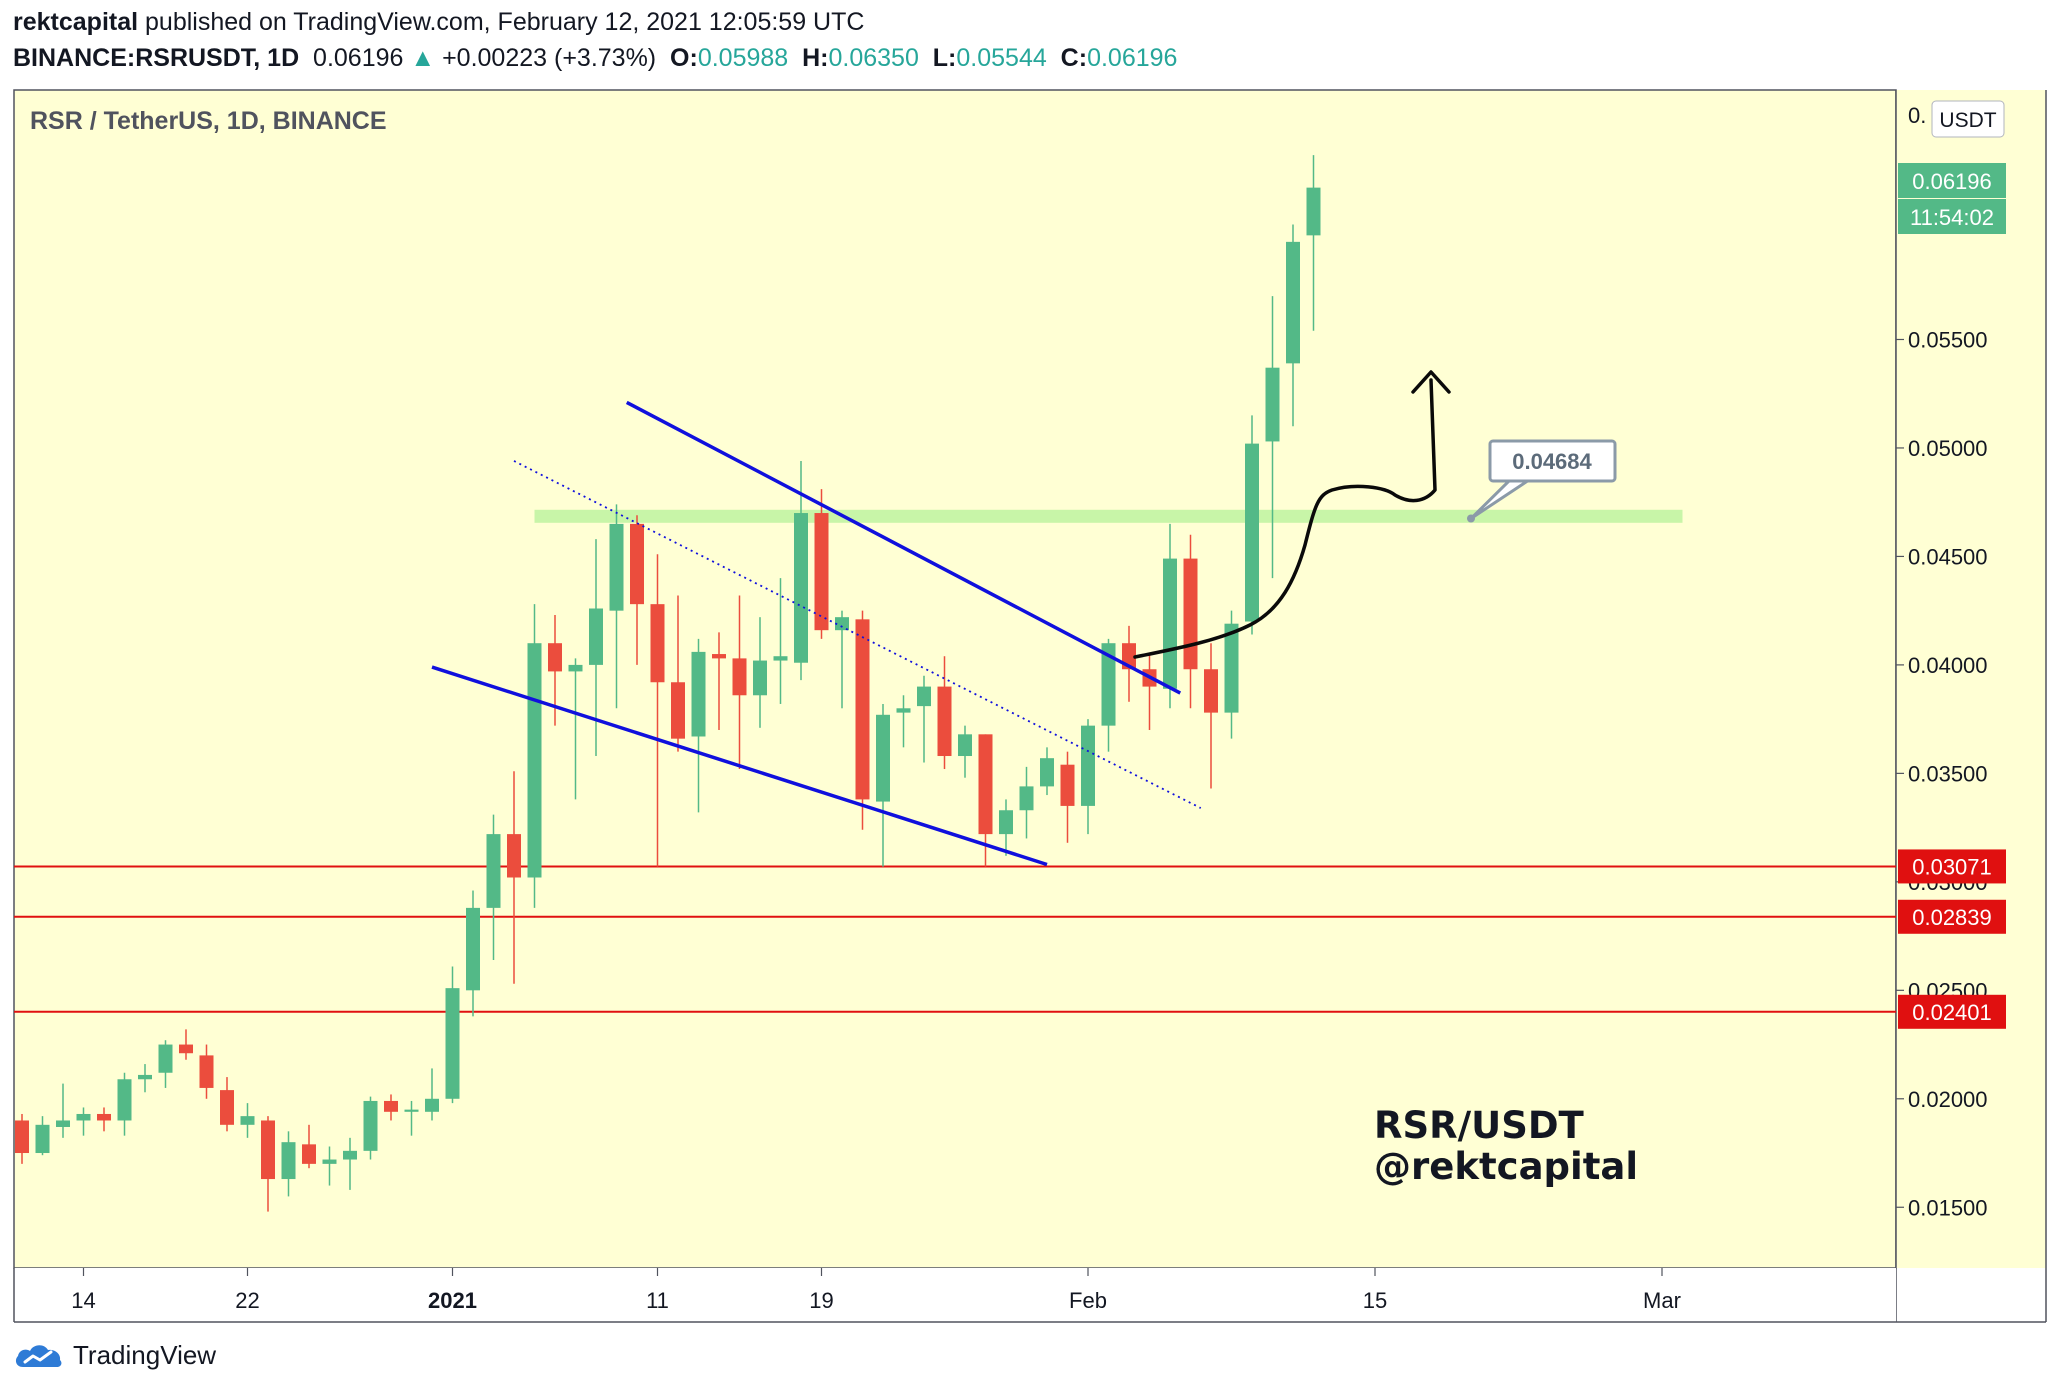  I want to click on time-axis, so click(955, 1295).